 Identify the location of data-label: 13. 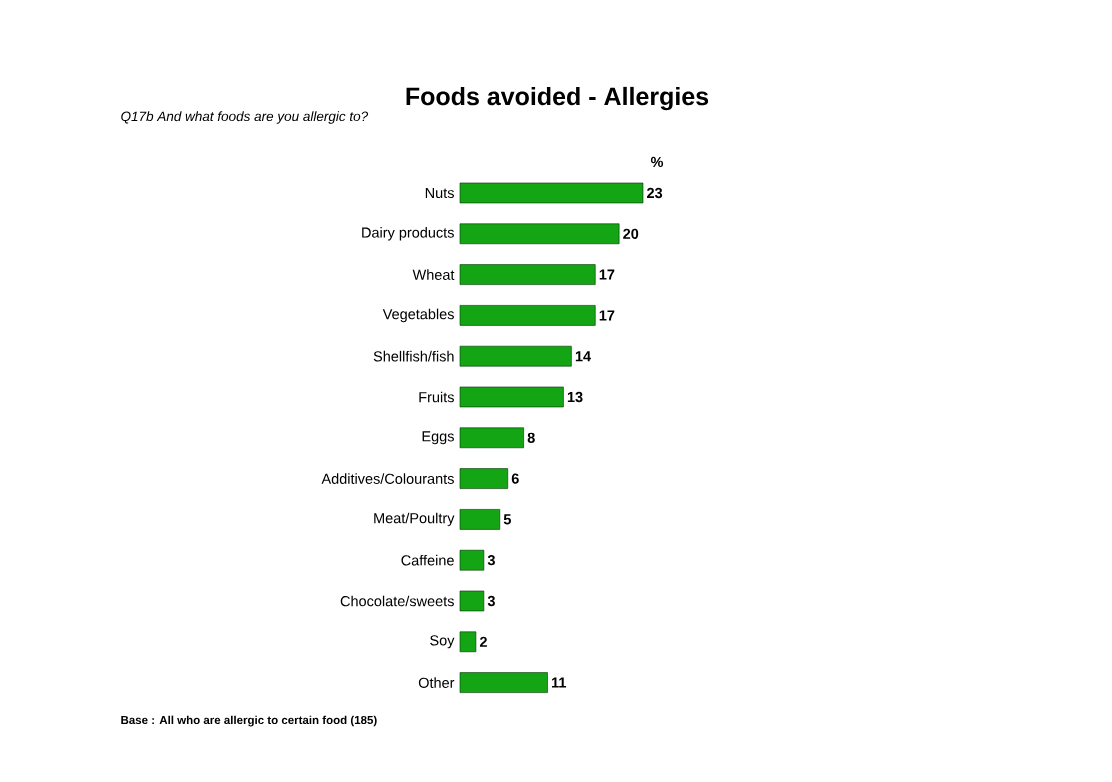
(575, 397).